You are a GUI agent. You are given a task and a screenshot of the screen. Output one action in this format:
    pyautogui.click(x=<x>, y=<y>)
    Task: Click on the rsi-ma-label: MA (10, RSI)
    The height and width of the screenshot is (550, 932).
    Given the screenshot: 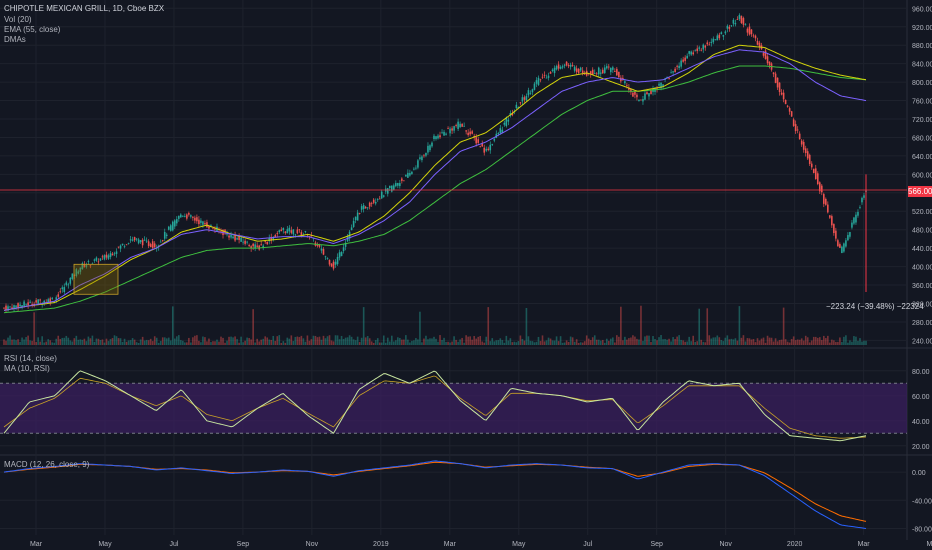 What is the action you would take?
    pyautogui.click(x=27, y=368)
    